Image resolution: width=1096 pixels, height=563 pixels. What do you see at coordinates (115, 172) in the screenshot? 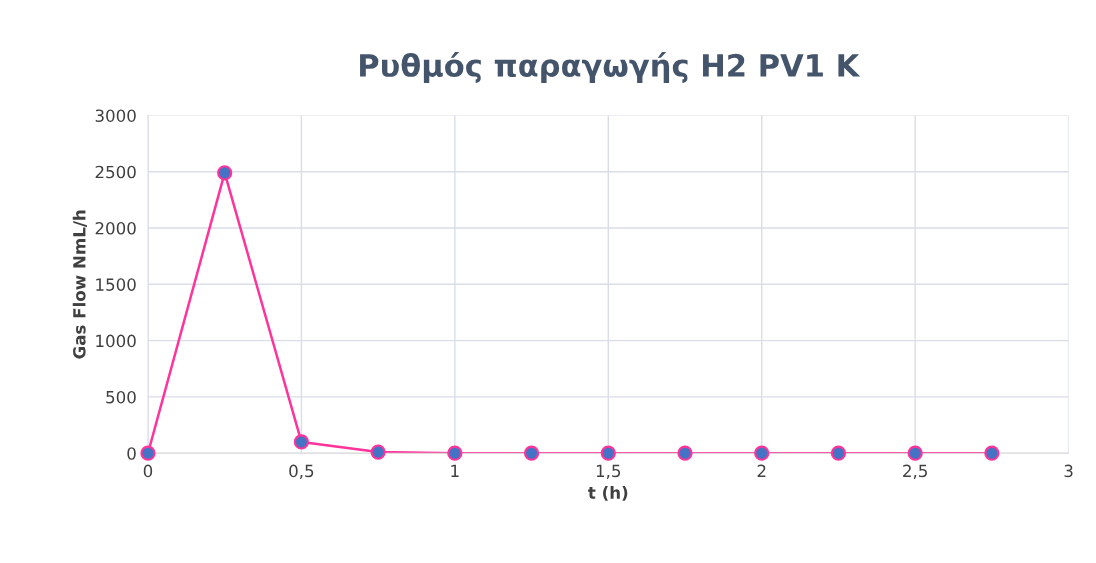
I see `y-tick-label: 2500` at bounding box center [115, 172].